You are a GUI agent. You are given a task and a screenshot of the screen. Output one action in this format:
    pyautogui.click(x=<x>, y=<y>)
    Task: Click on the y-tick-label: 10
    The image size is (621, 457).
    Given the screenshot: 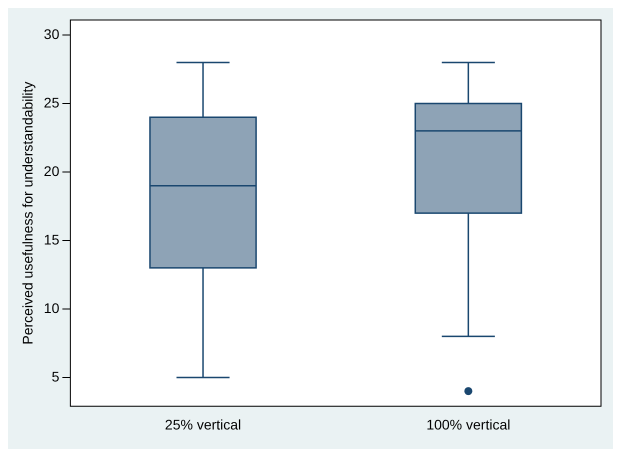 What is the action you would take?
    pyautogui.click(x=52, y=308)
    